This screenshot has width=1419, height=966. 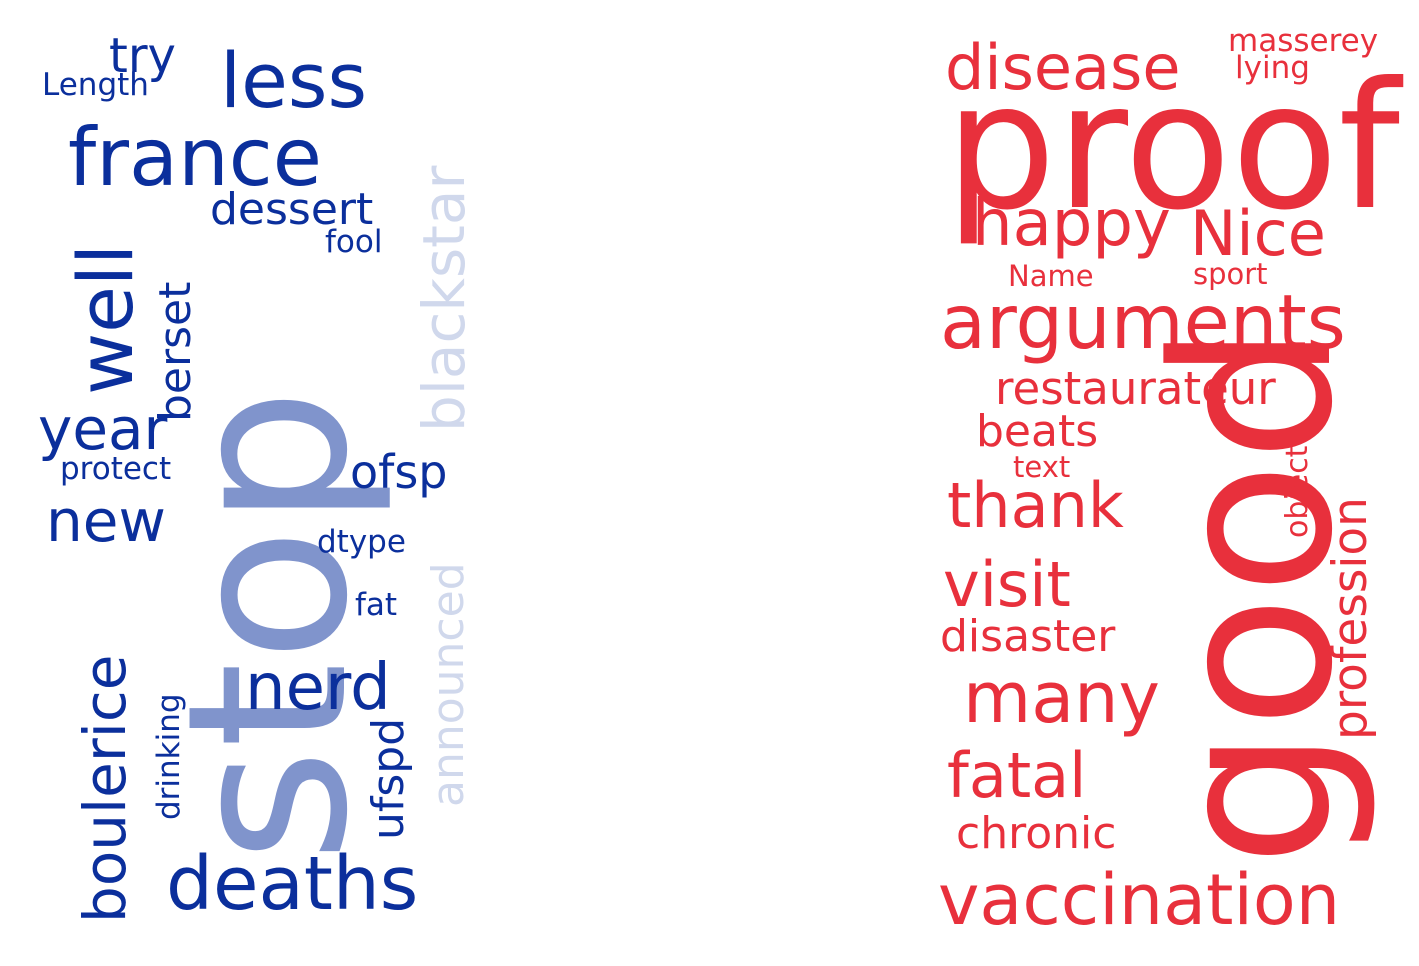 I want to click on cloud-word: dtype, so click(x=361, y=542).